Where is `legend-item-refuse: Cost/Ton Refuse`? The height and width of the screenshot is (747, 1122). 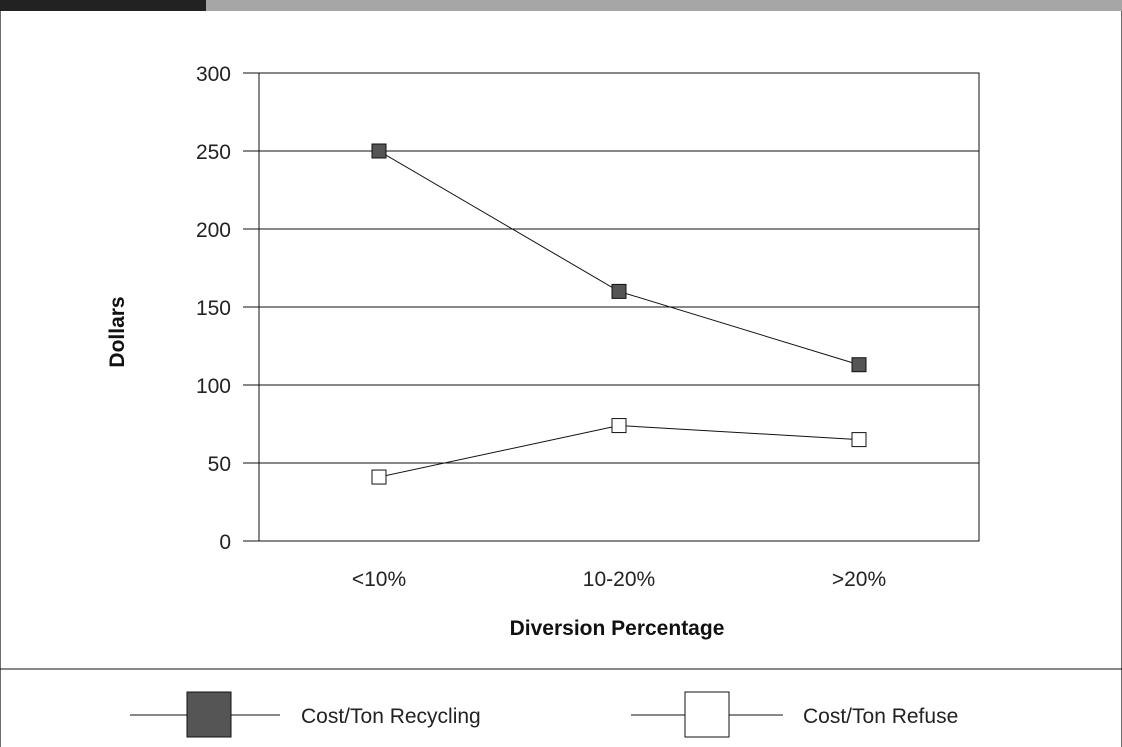 legend-item-refuse: Cost/Ton Refuse is located at coordinates (794, 714).